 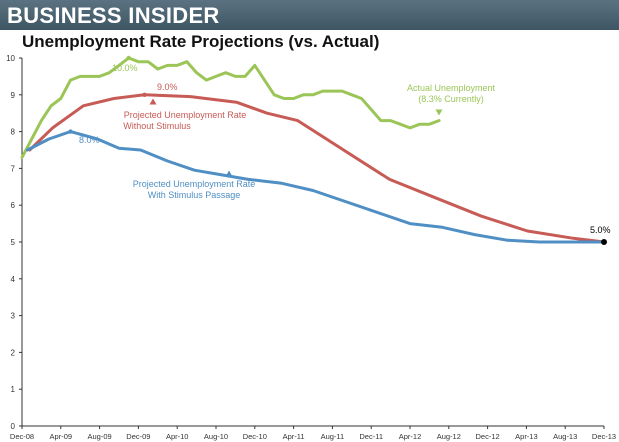 I want to click on x-tick-label: Dec-13, so click(x=604, y=436).